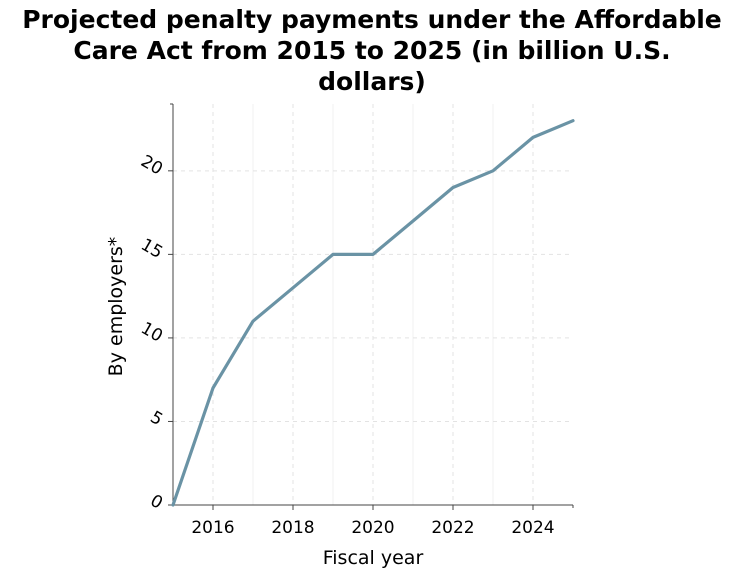  I want to click on x-tick-label: 2022, so click(452, 528).